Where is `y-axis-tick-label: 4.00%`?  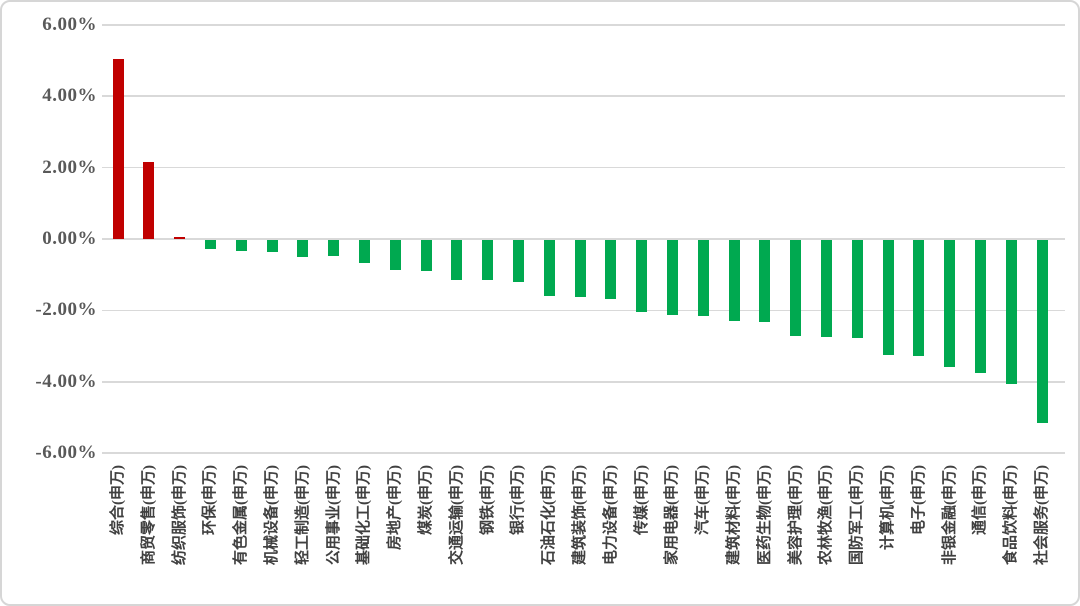 y-axis-tick-label: 4.00% is located at coordinates (69, 96).